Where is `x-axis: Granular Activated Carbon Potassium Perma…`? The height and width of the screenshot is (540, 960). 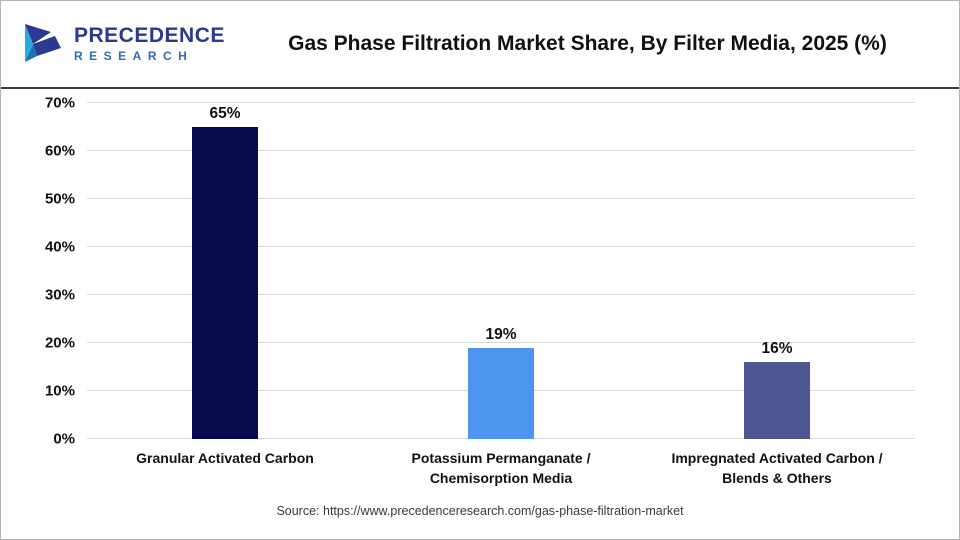 x-axis: Granular Activated Carbon Potassium Perma… is located at coordinates (465, 463).